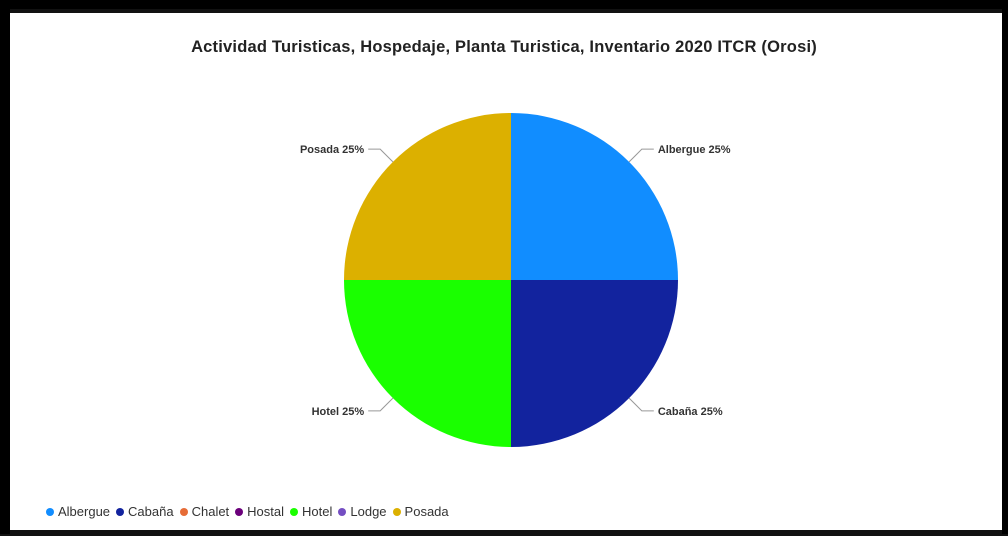 This screenshot has height=546, width=1008. I want to click on slice-label-albergue: Albergue 25%, so click(694, 150).